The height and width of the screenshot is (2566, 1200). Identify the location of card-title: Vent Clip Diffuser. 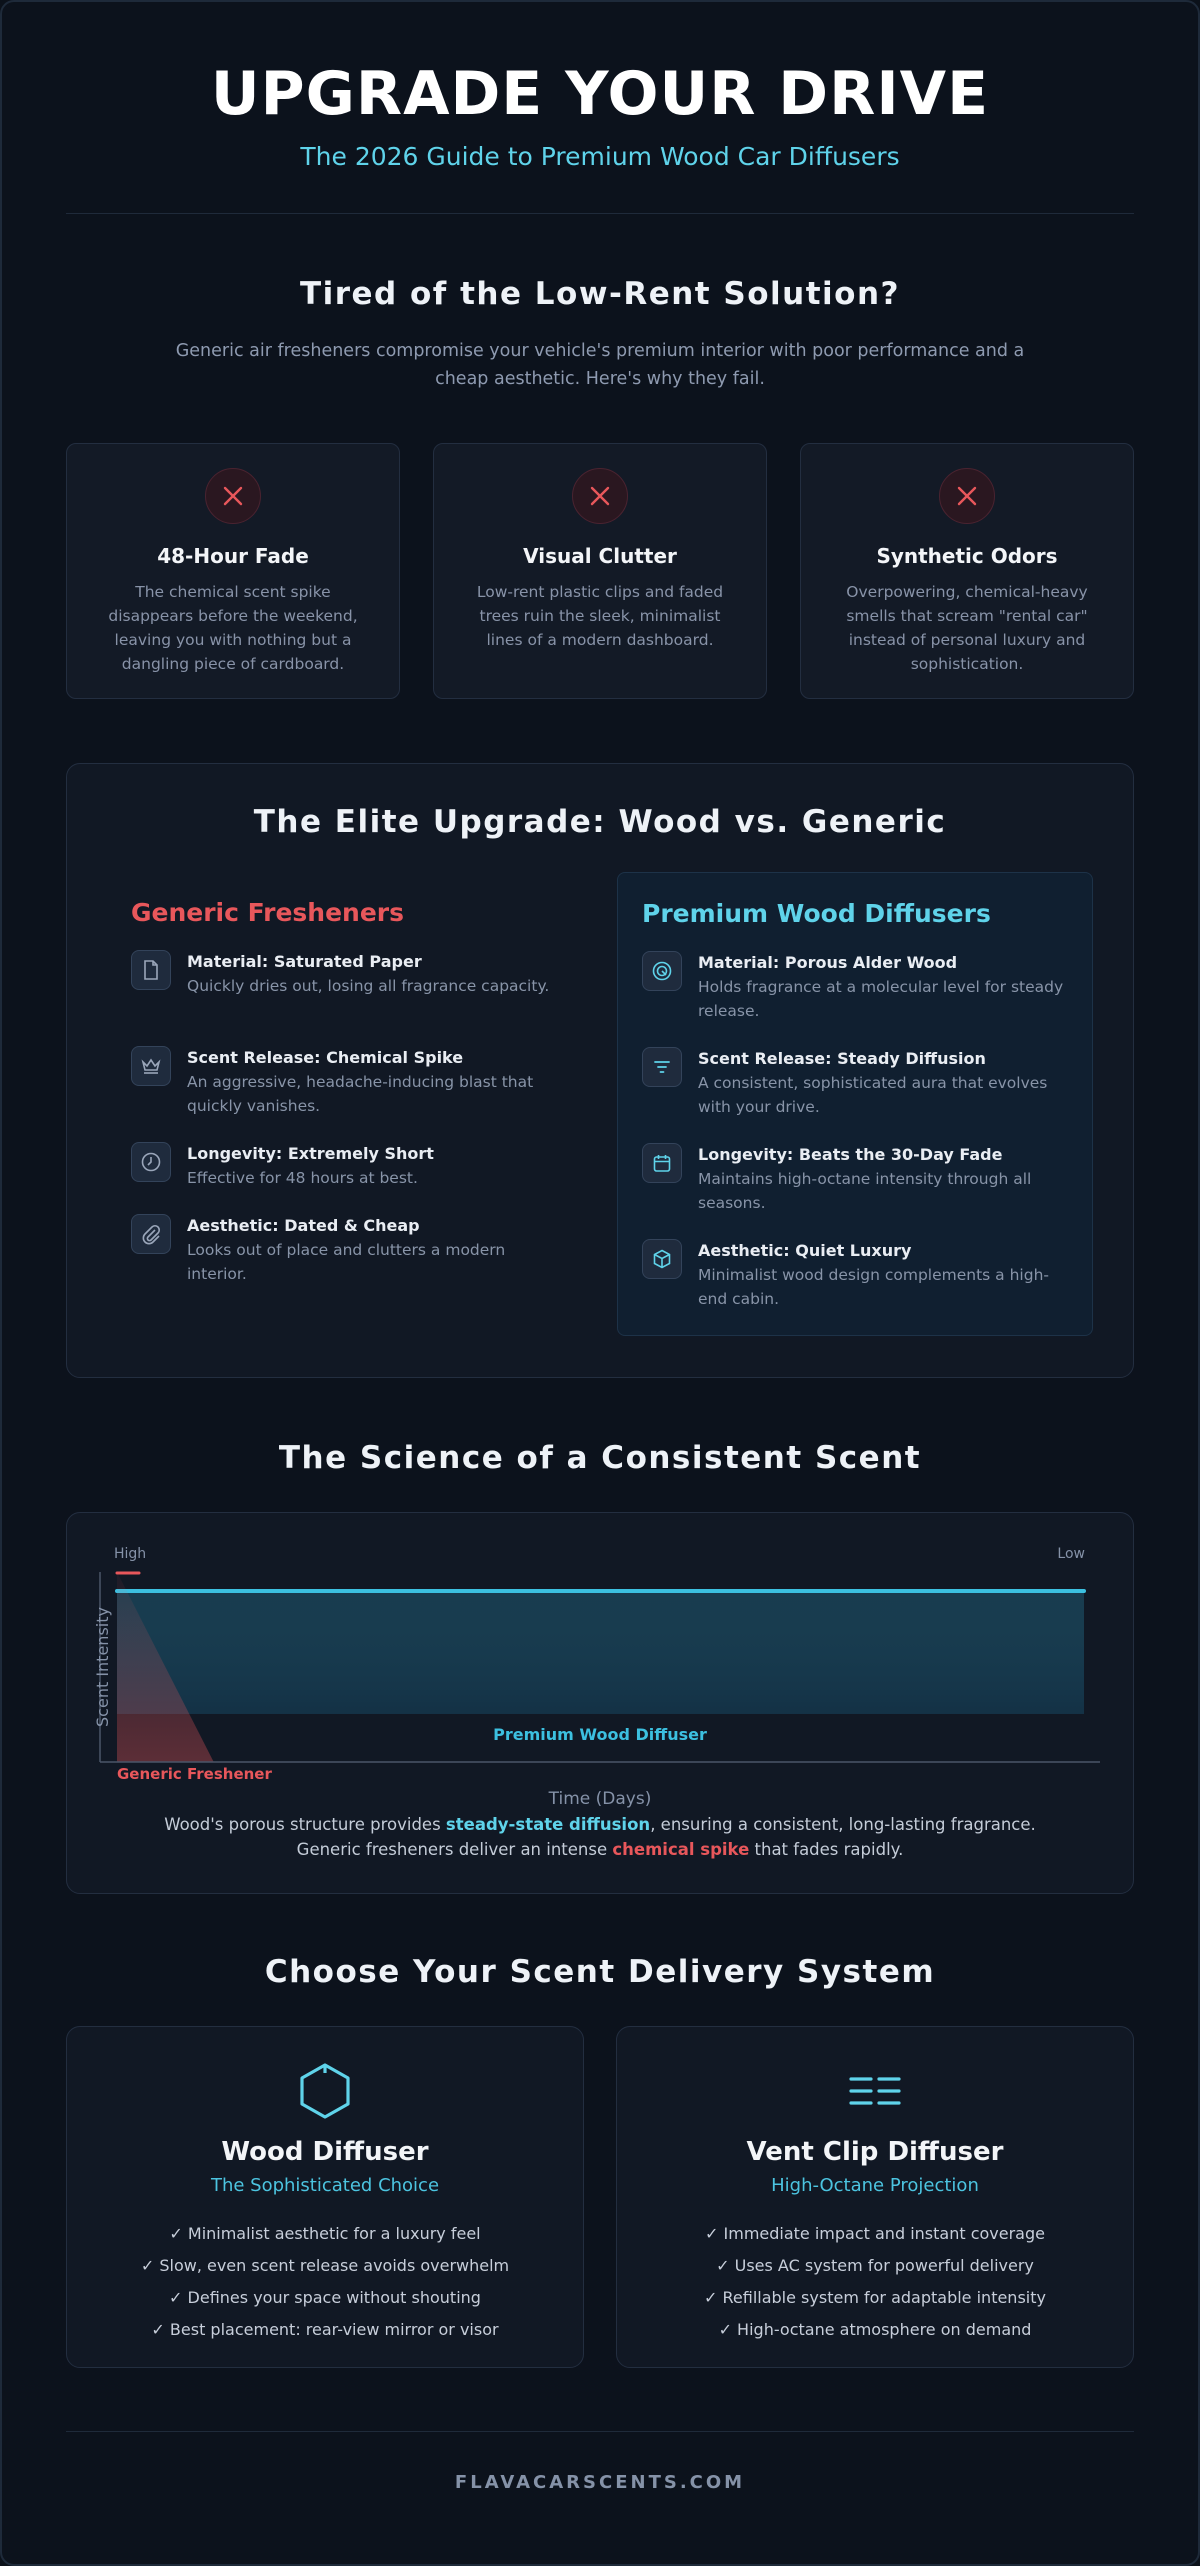
(875, 2152).